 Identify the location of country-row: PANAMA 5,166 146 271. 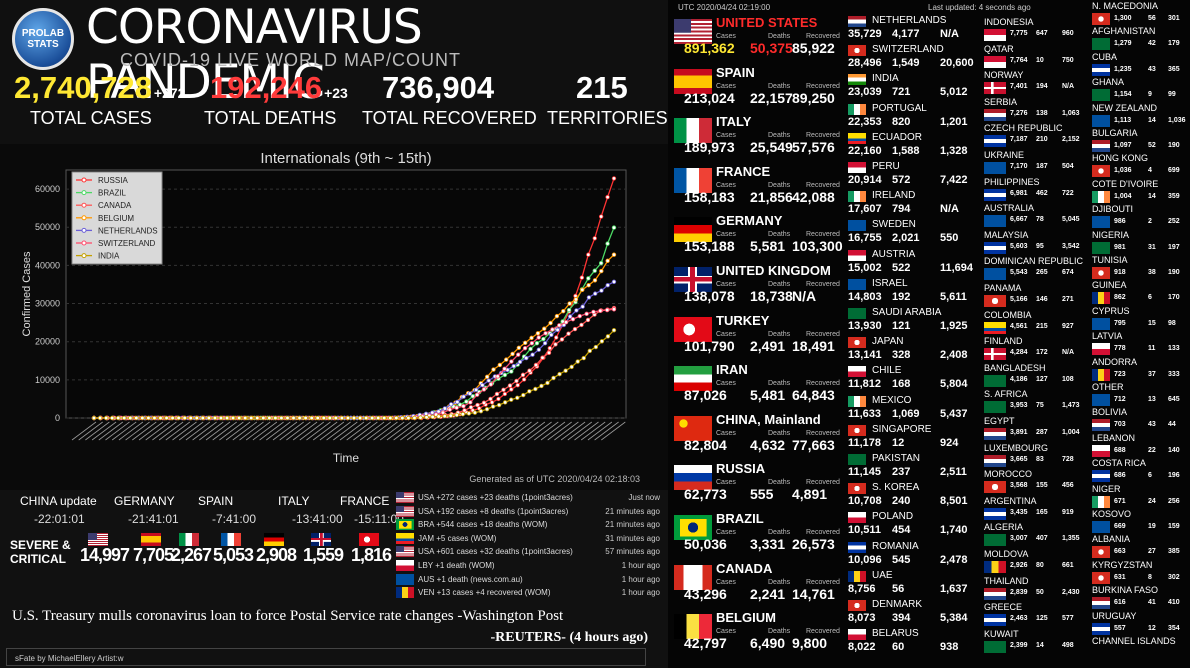
(1038, 295).